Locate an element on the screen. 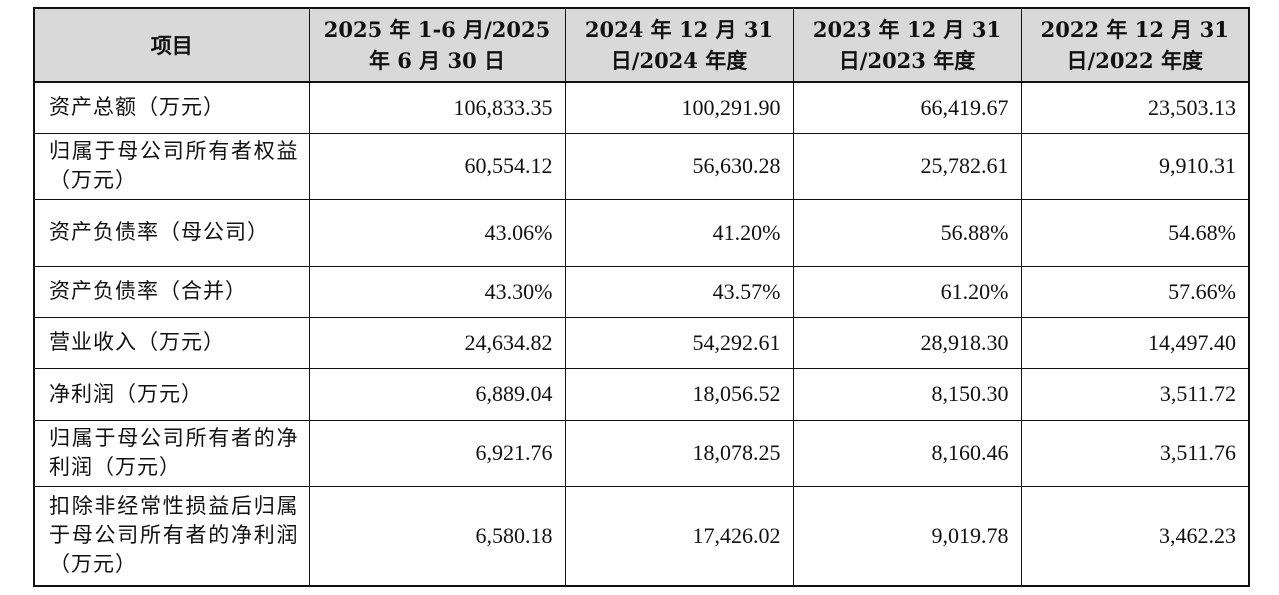 The image size is (1279, 595). cell-value: 54,292.61 is located at coordinates (679, 342).